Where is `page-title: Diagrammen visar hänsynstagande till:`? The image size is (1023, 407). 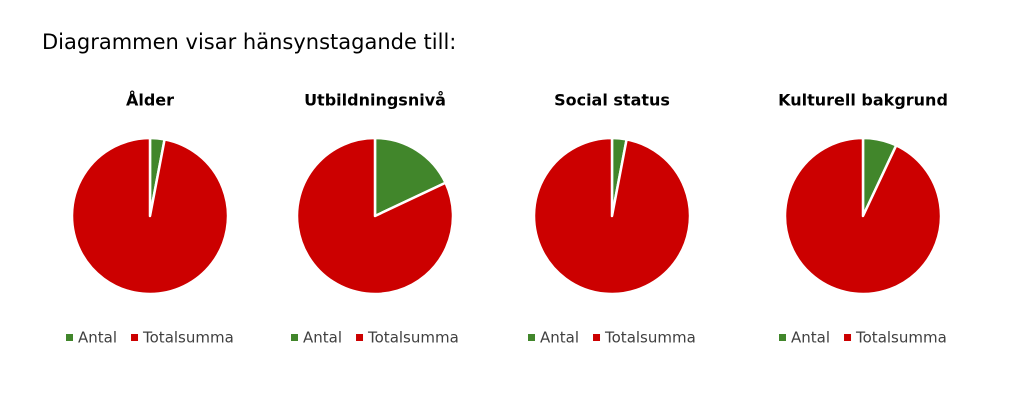
page-title: Diagrammen visar hänsynstagande till: is located at coordinates (249, 42).